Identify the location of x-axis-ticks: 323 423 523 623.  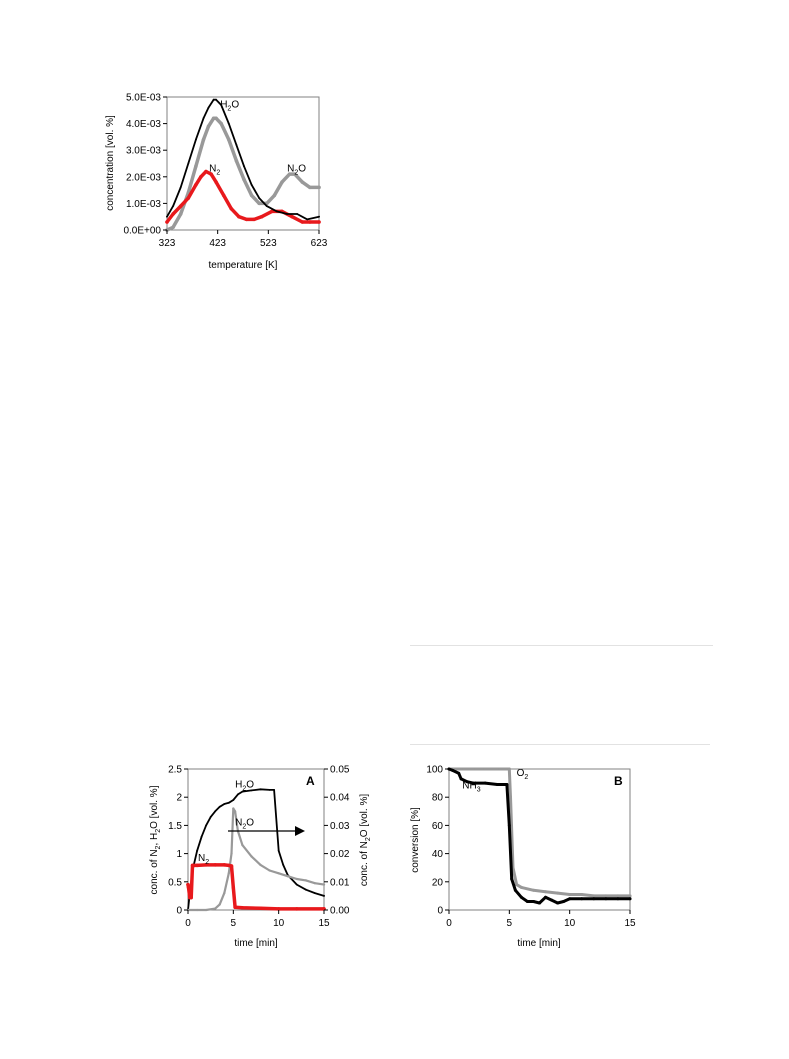
(243, 239).